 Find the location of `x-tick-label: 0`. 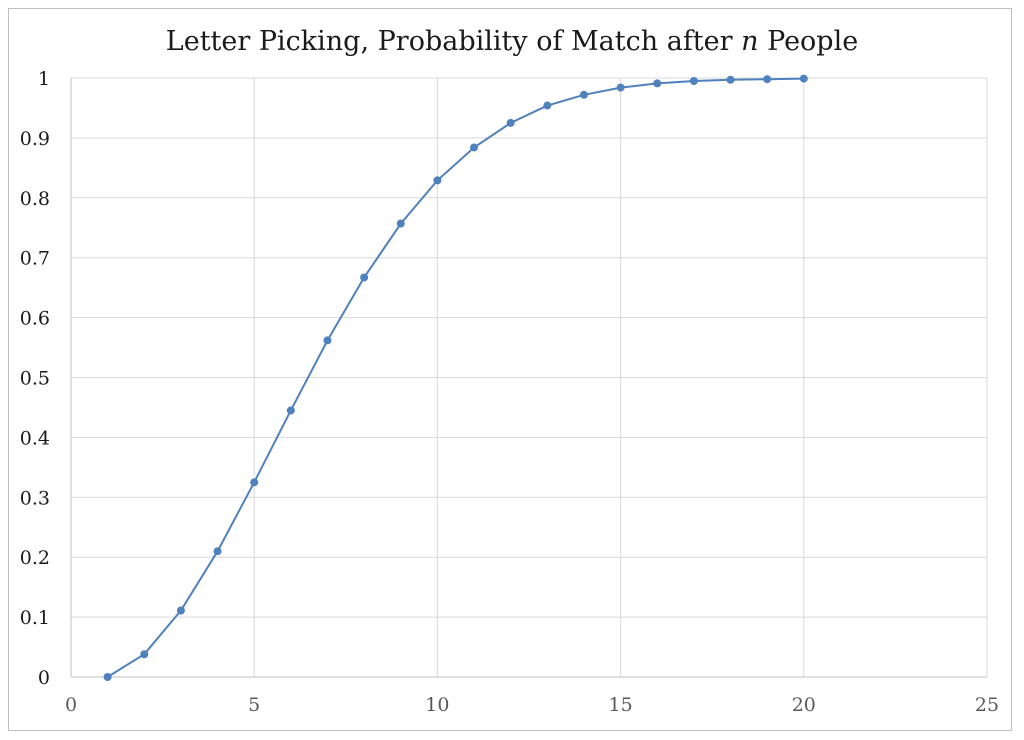

x-tick-label: 0 is located at coordinates (71, 705).